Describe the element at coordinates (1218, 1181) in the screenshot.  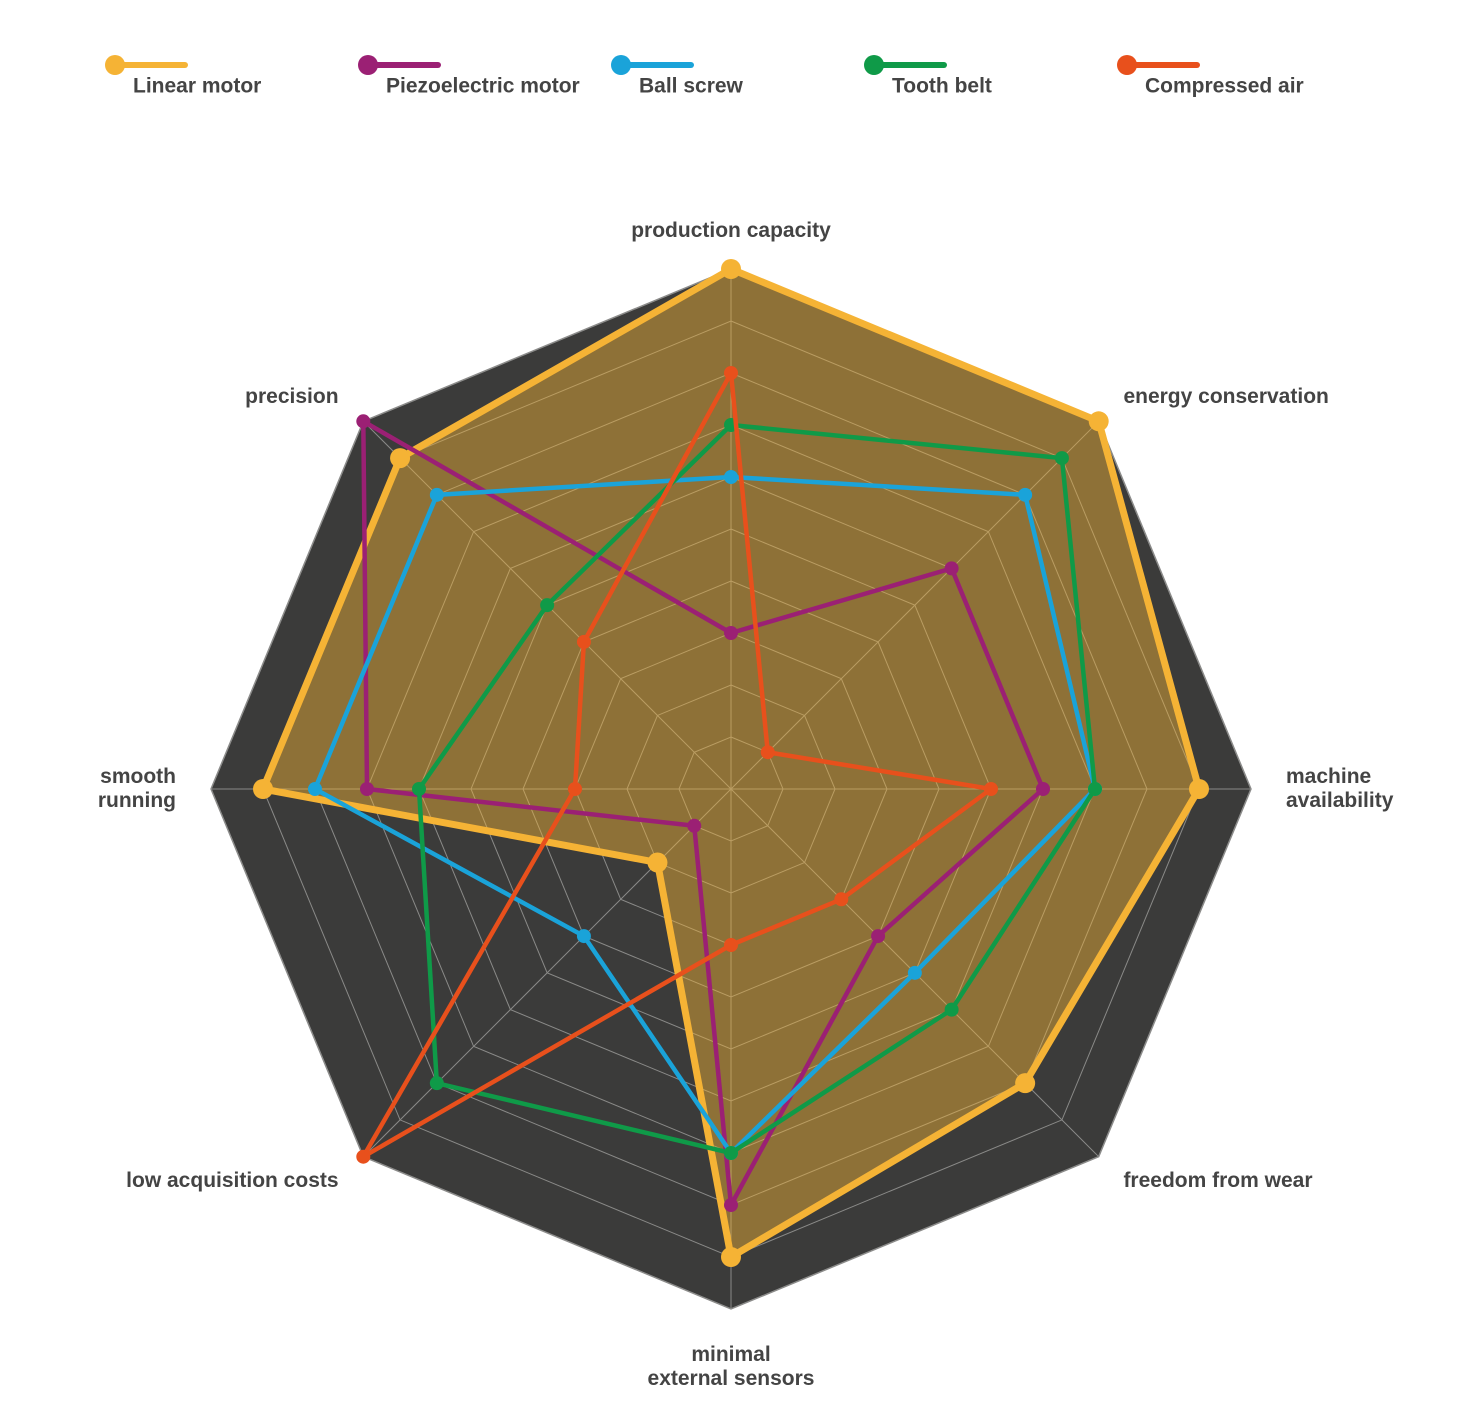
I see `axis-label: freedom from wear` at that location.